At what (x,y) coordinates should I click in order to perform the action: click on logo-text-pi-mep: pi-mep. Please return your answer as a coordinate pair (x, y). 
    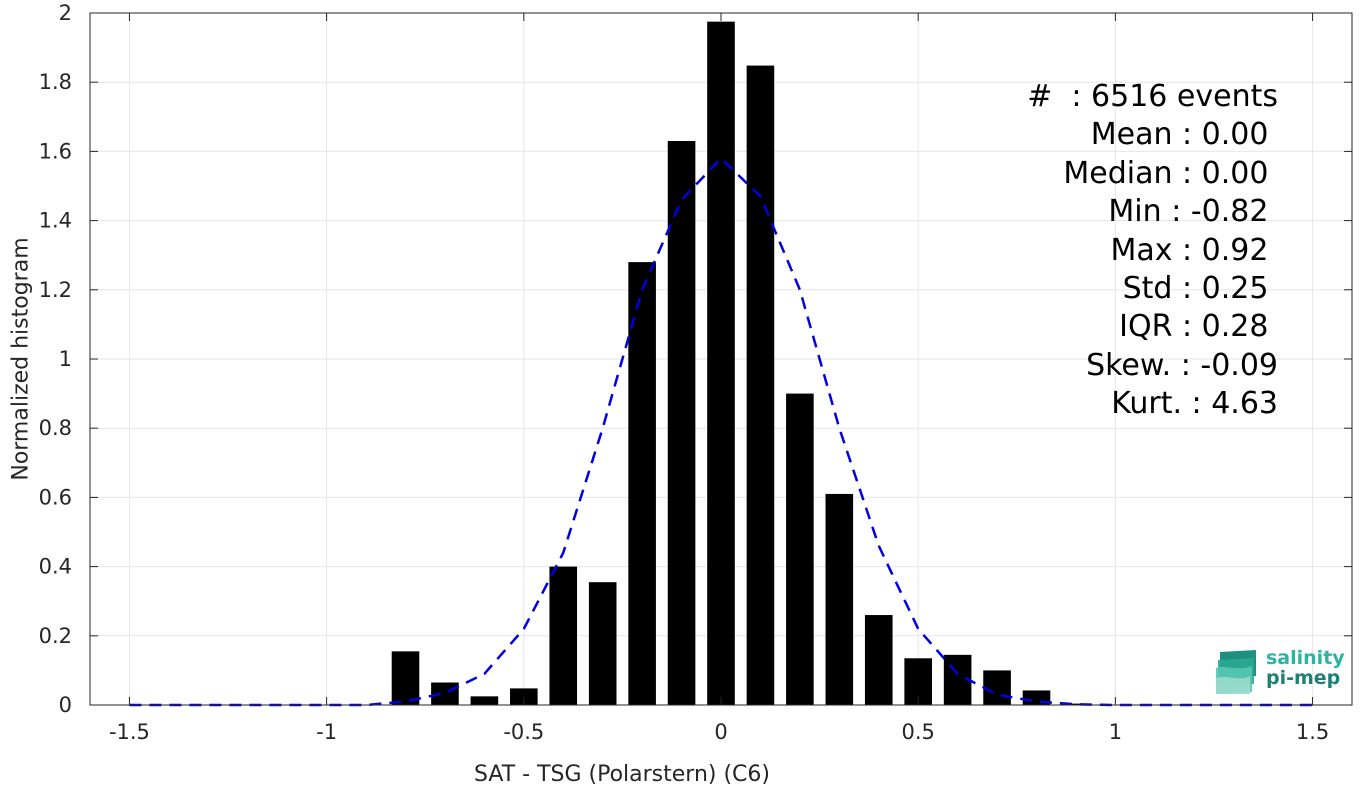
    Looking at the image, I should click on (1303, 678).